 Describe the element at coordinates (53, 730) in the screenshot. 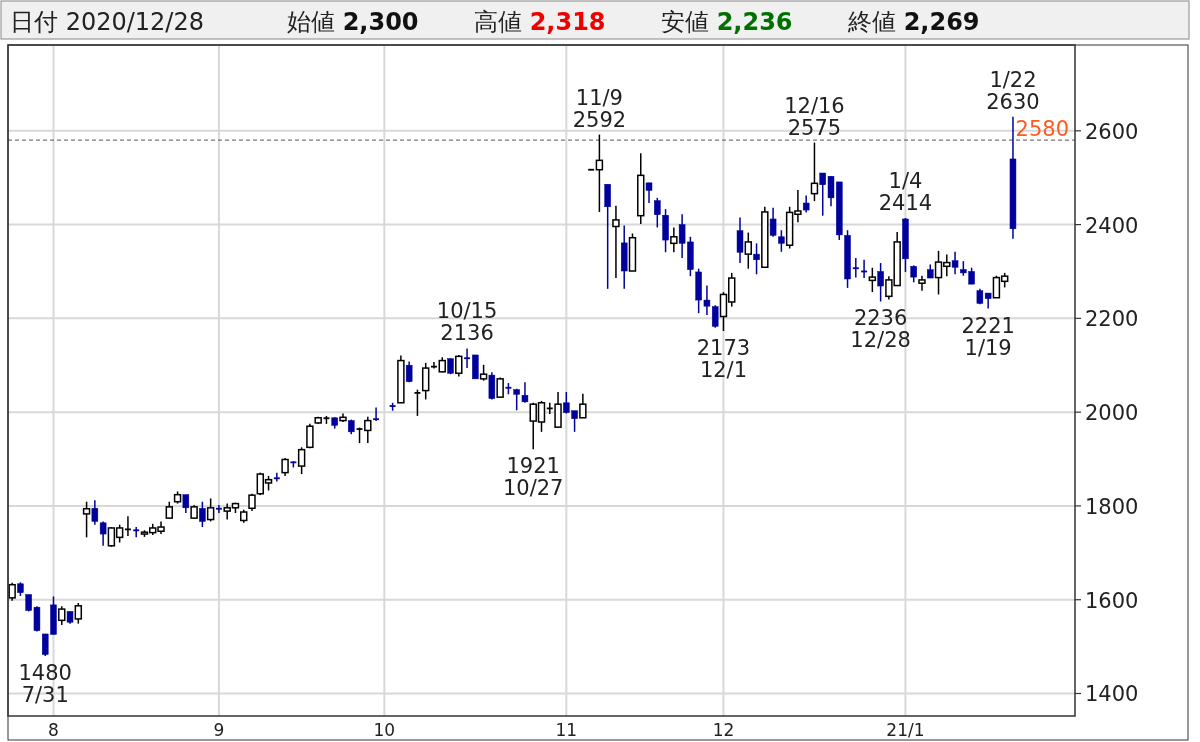

I see `x-tick-label: 8` at that location.